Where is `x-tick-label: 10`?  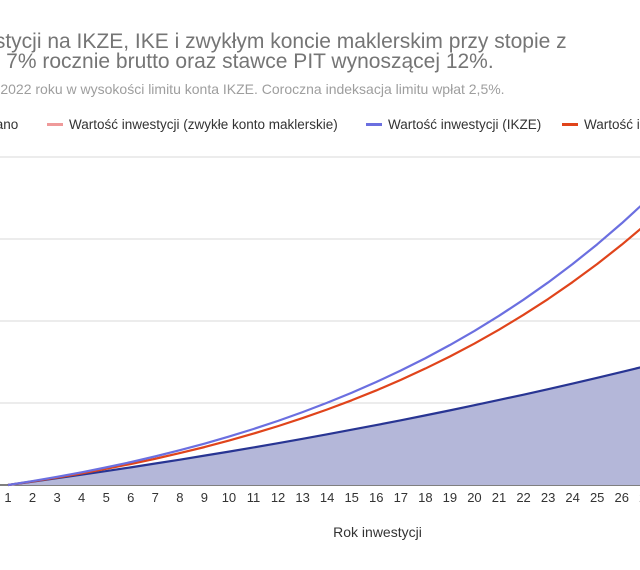
x-tick-label: 10 is located at coordinates (229, 497).